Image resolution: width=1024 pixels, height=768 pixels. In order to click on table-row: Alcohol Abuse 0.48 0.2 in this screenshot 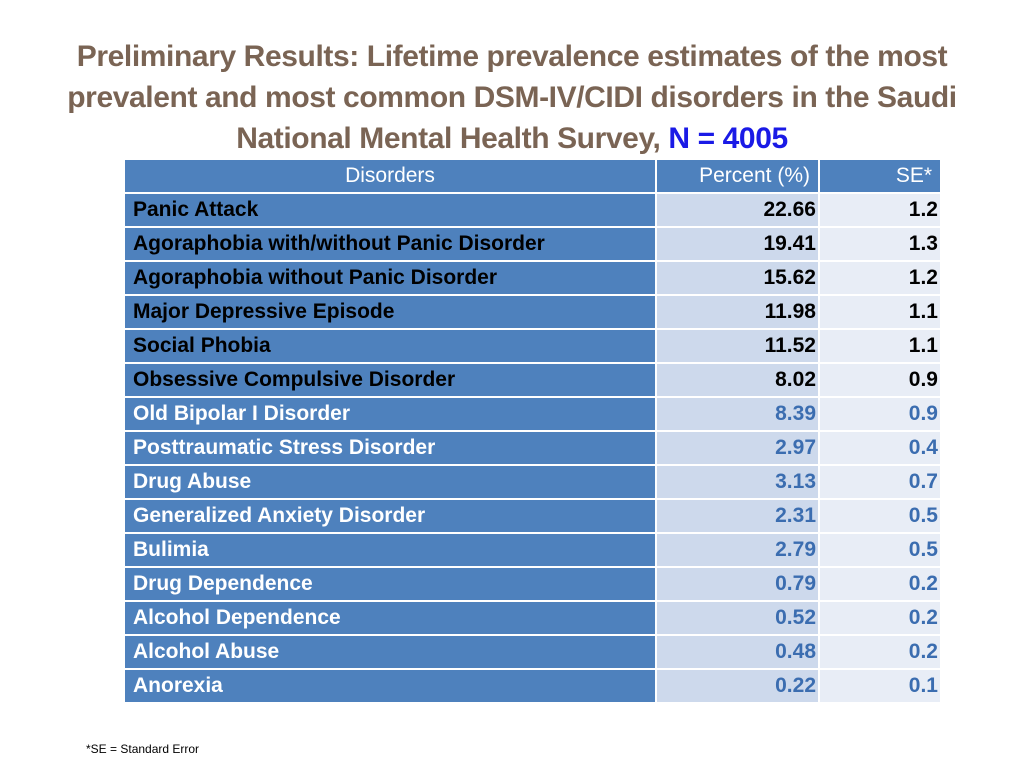, I will do `click(532, 652)`.